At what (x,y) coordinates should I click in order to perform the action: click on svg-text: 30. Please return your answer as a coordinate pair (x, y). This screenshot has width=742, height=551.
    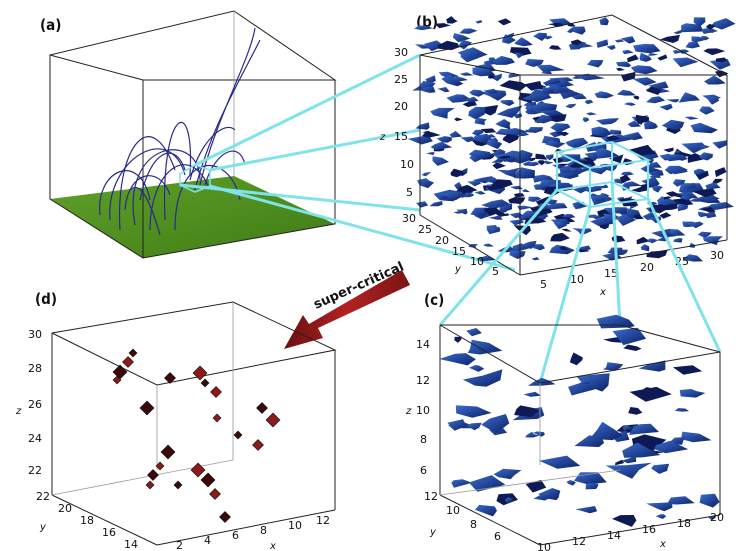
    Looking at the image, I should click on (409, 218).